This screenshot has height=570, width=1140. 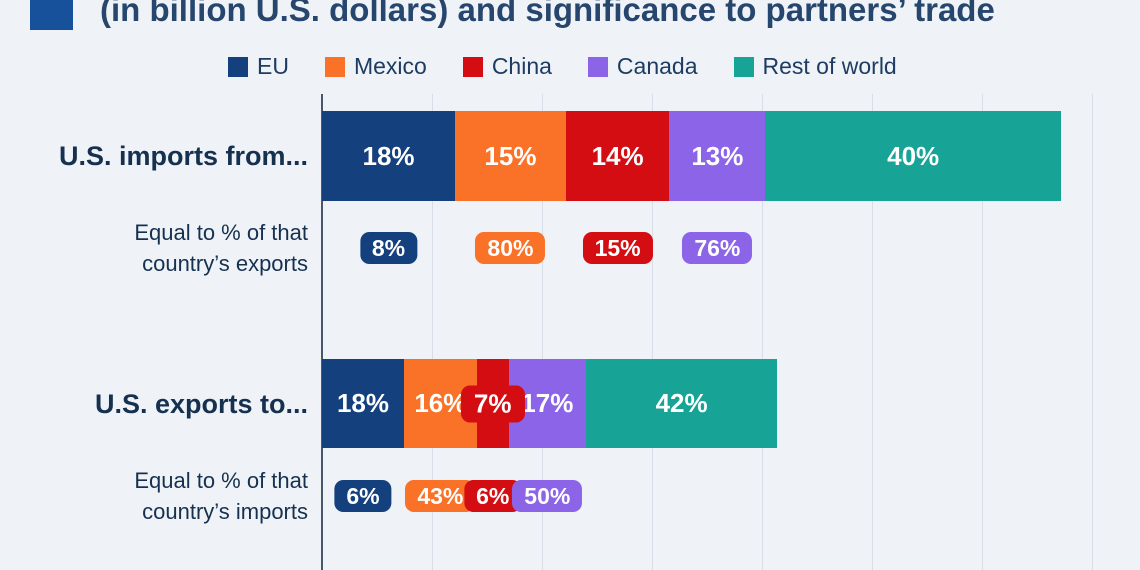 I want to click on bar-segment-label: 16%, so click(x=440, y=403).